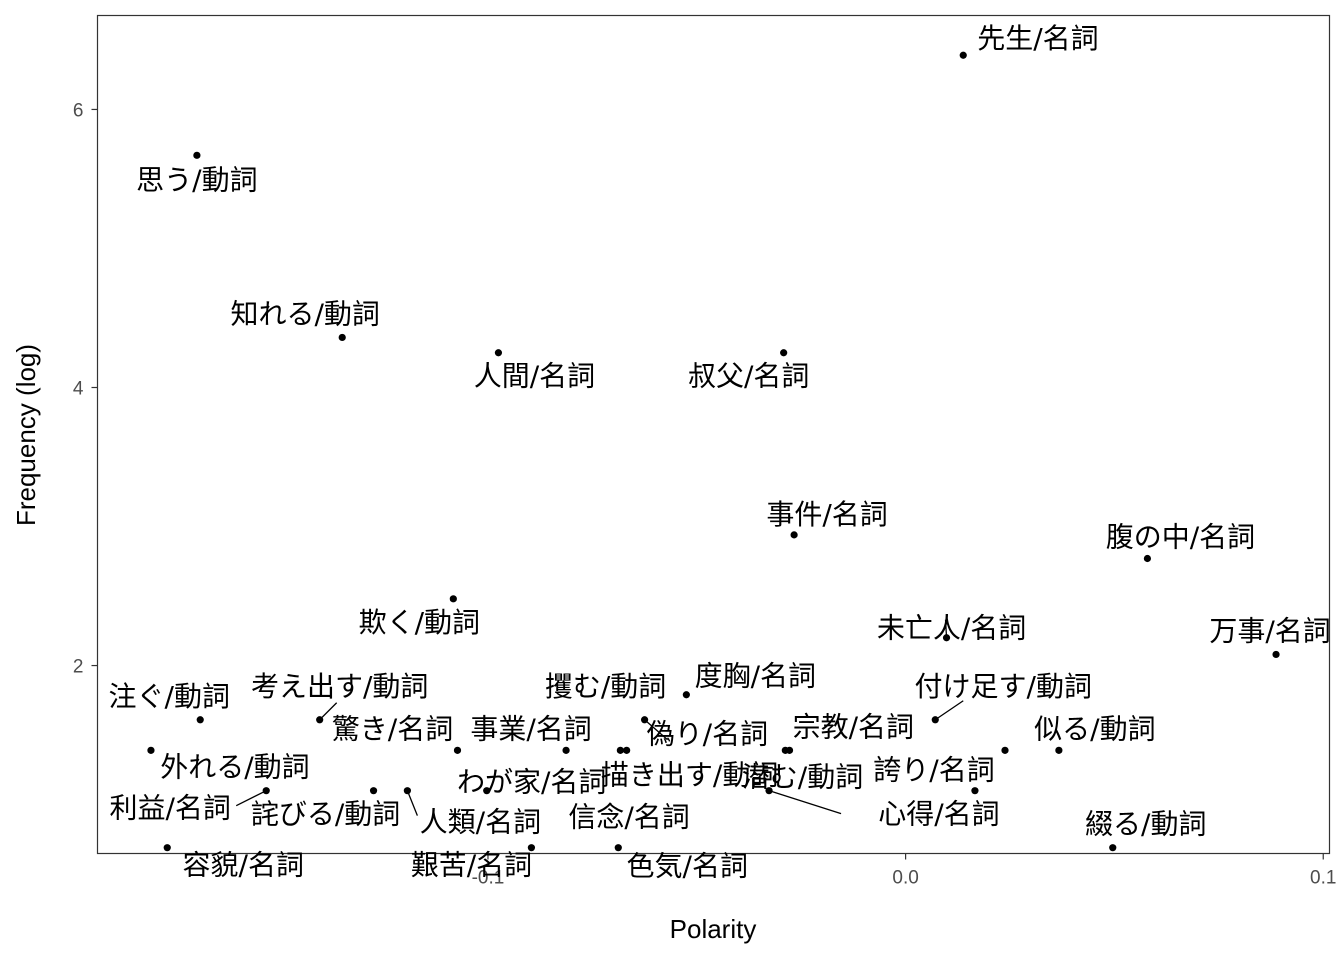 This screenshot has width=1344, height=960. What do you see at coordinates (480, 822) in the screenshot?
I see `data-label: 人類/名詞` at bounding box center [480, 822].